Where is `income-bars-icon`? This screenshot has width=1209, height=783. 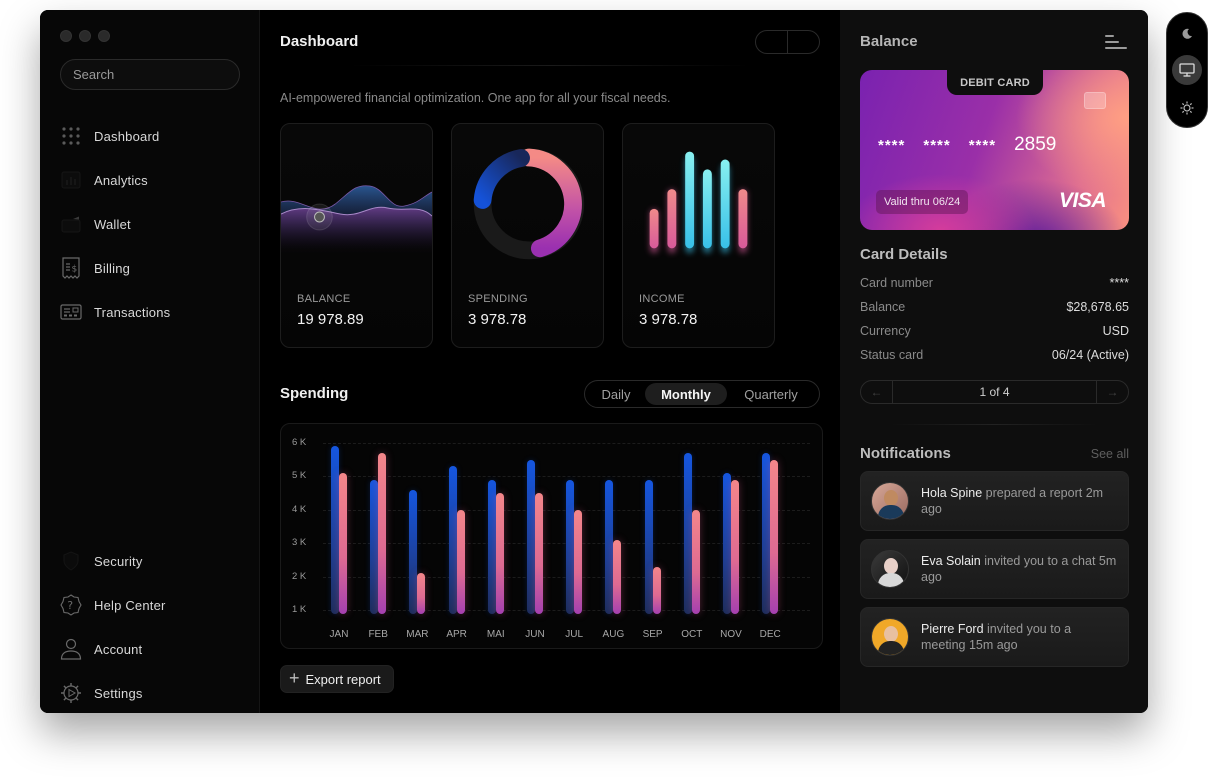
income-bars-icon is located at coordinates (698, 202).